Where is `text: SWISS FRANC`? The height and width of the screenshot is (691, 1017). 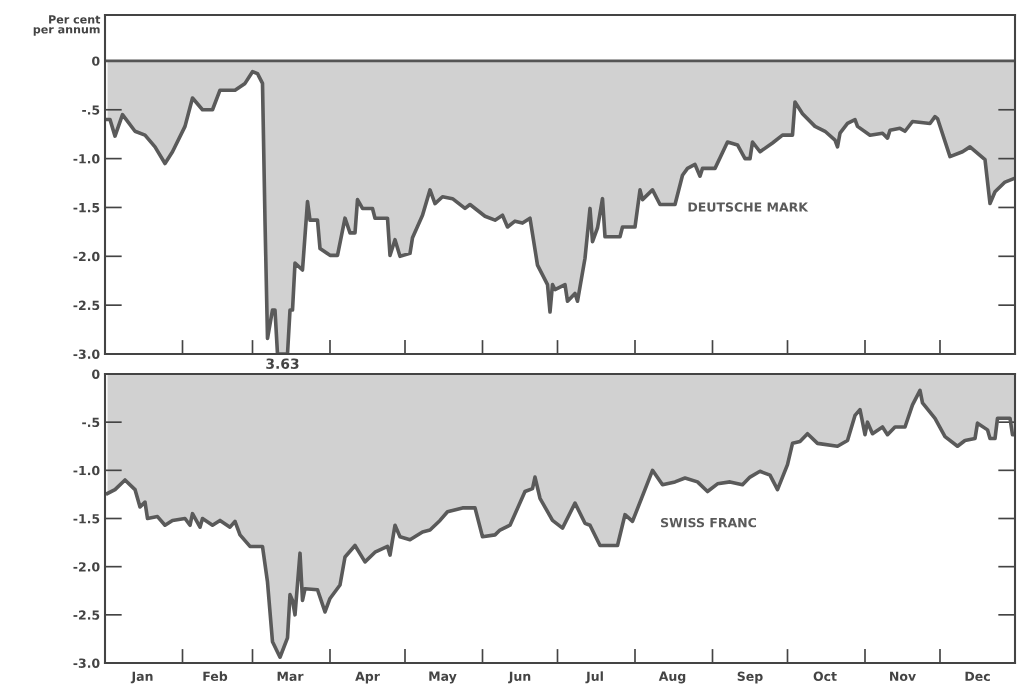 text: SWISS FRANC is located at coordinates (709, 522).